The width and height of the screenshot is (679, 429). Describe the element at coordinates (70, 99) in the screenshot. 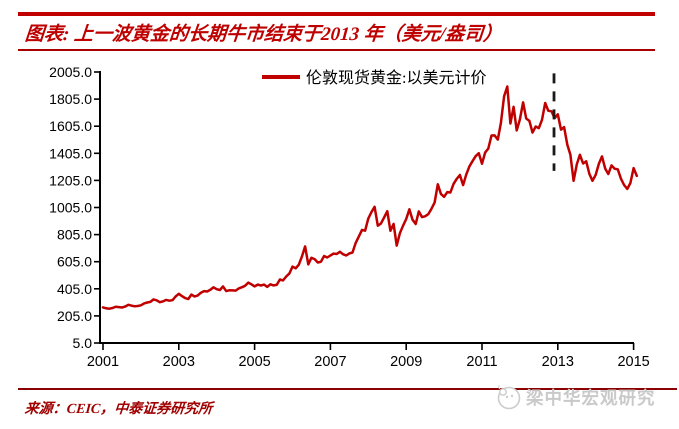

I see `y-tick-label: 1805.0` at that location.